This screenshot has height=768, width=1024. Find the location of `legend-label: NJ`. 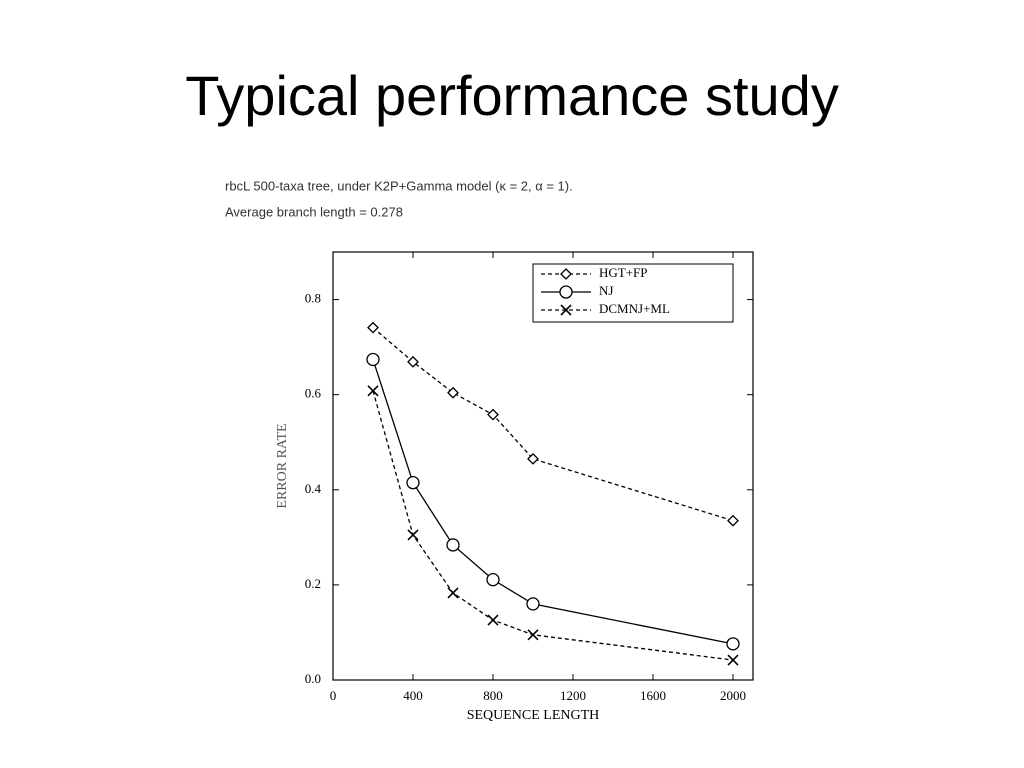

legend-label: NJ is located at coordinates (606, 290).